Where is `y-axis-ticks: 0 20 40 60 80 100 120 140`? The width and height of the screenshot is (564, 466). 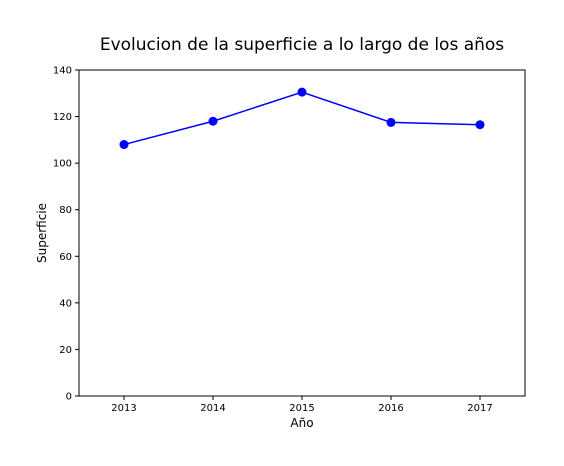
y-axis-ticks: 0 20 40 60 80 100 120 140 is located at coordinates (66, 234).